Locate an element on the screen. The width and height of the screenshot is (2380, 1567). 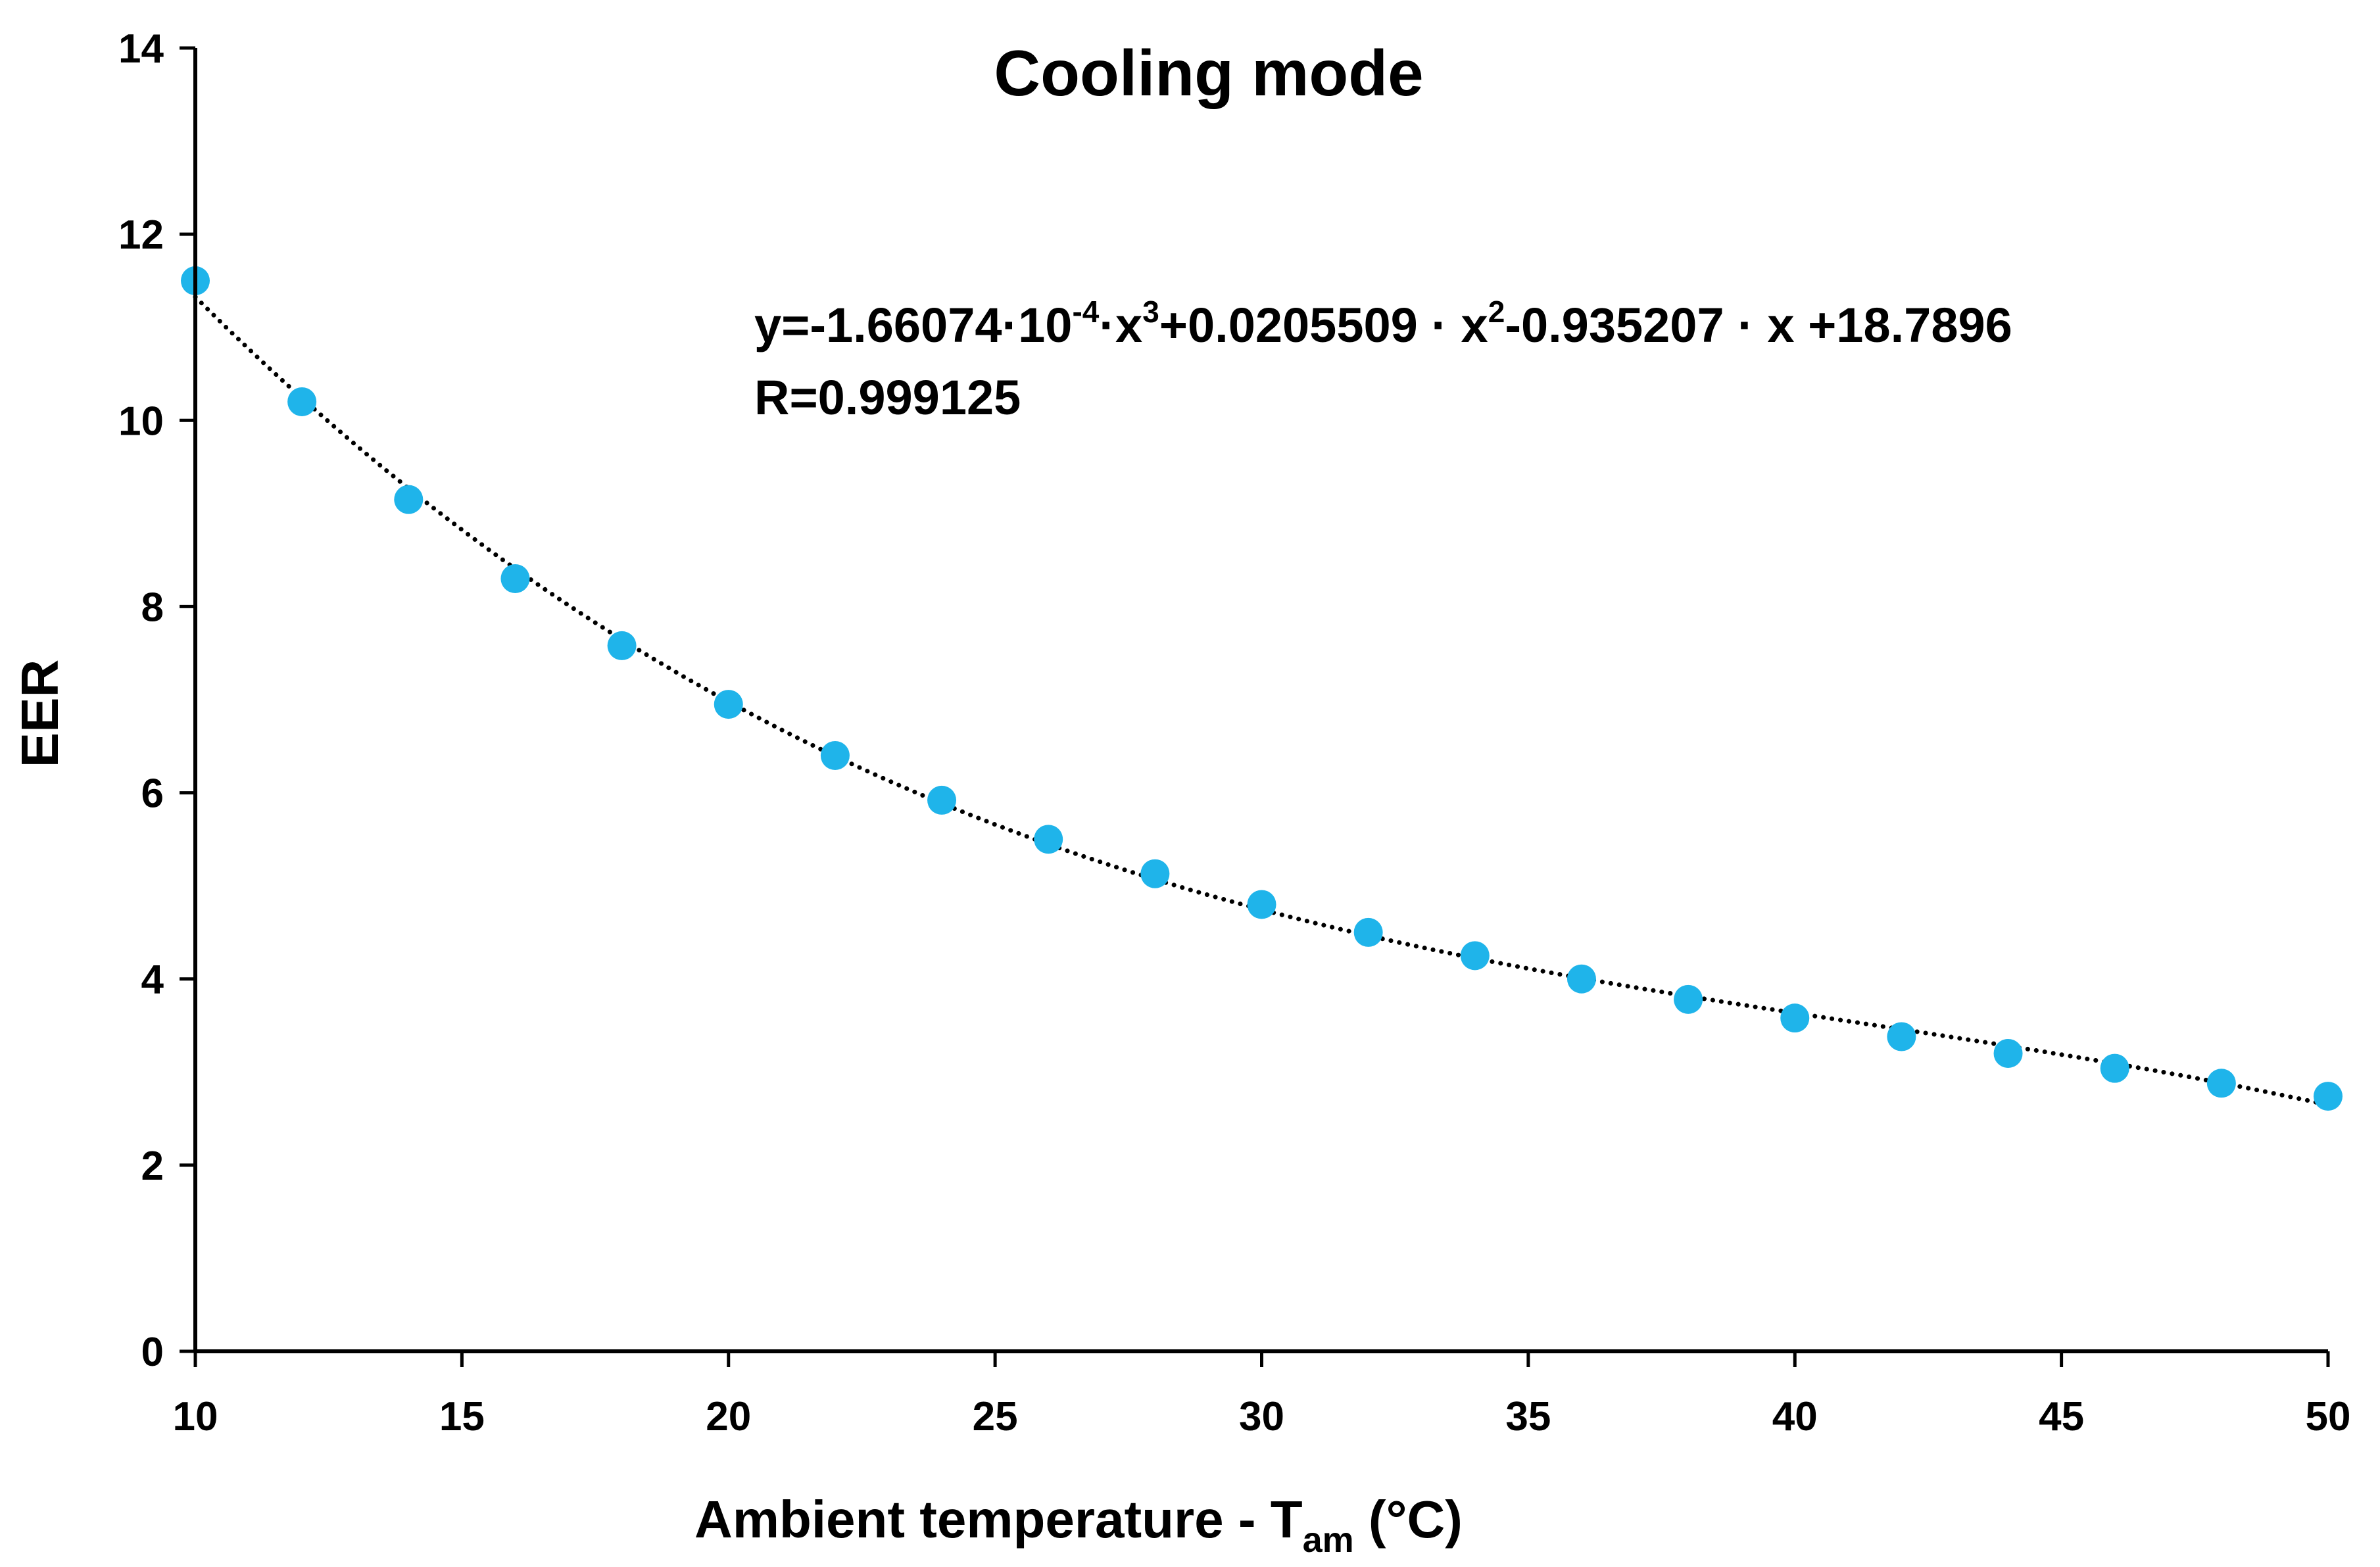
r-value: R=0.999125 is located at coordinates (887, 397).